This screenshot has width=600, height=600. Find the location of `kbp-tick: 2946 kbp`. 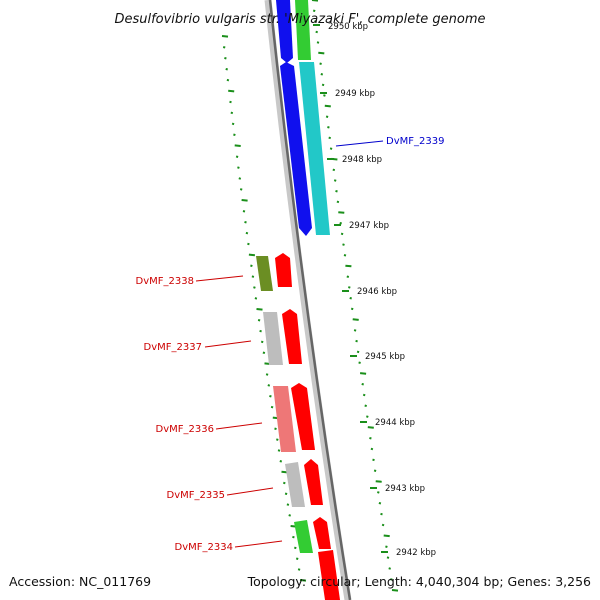

kbp-tick: 2946 kbp is located at coordinates (369, 292).